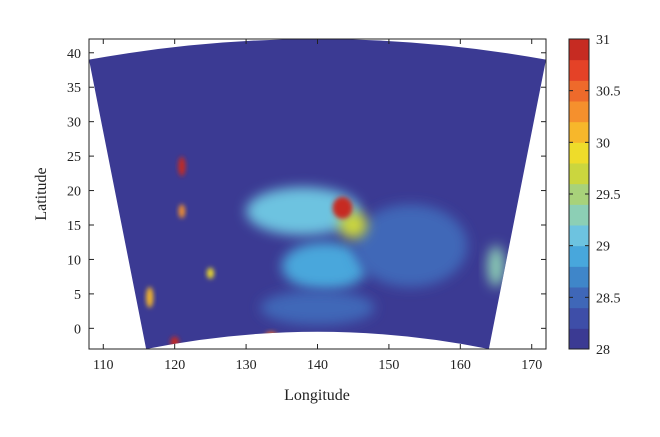  What do you see at coordinates (74, 157) in the screenshot?
I see `y-tick-label: 25` at bounding box center [74, 157].